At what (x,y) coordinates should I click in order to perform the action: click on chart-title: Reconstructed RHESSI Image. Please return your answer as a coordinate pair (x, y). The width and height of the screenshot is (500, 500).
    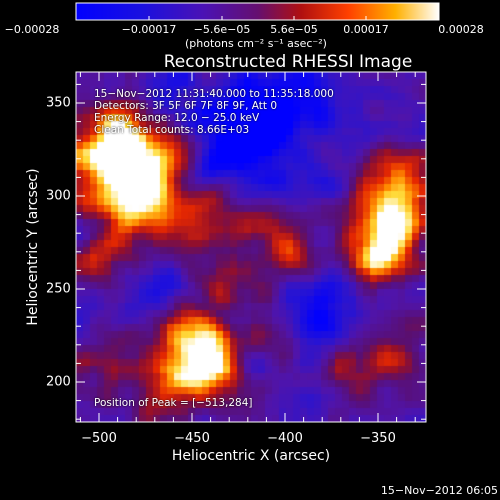
    Looking at the image, I should click on (288, 62).